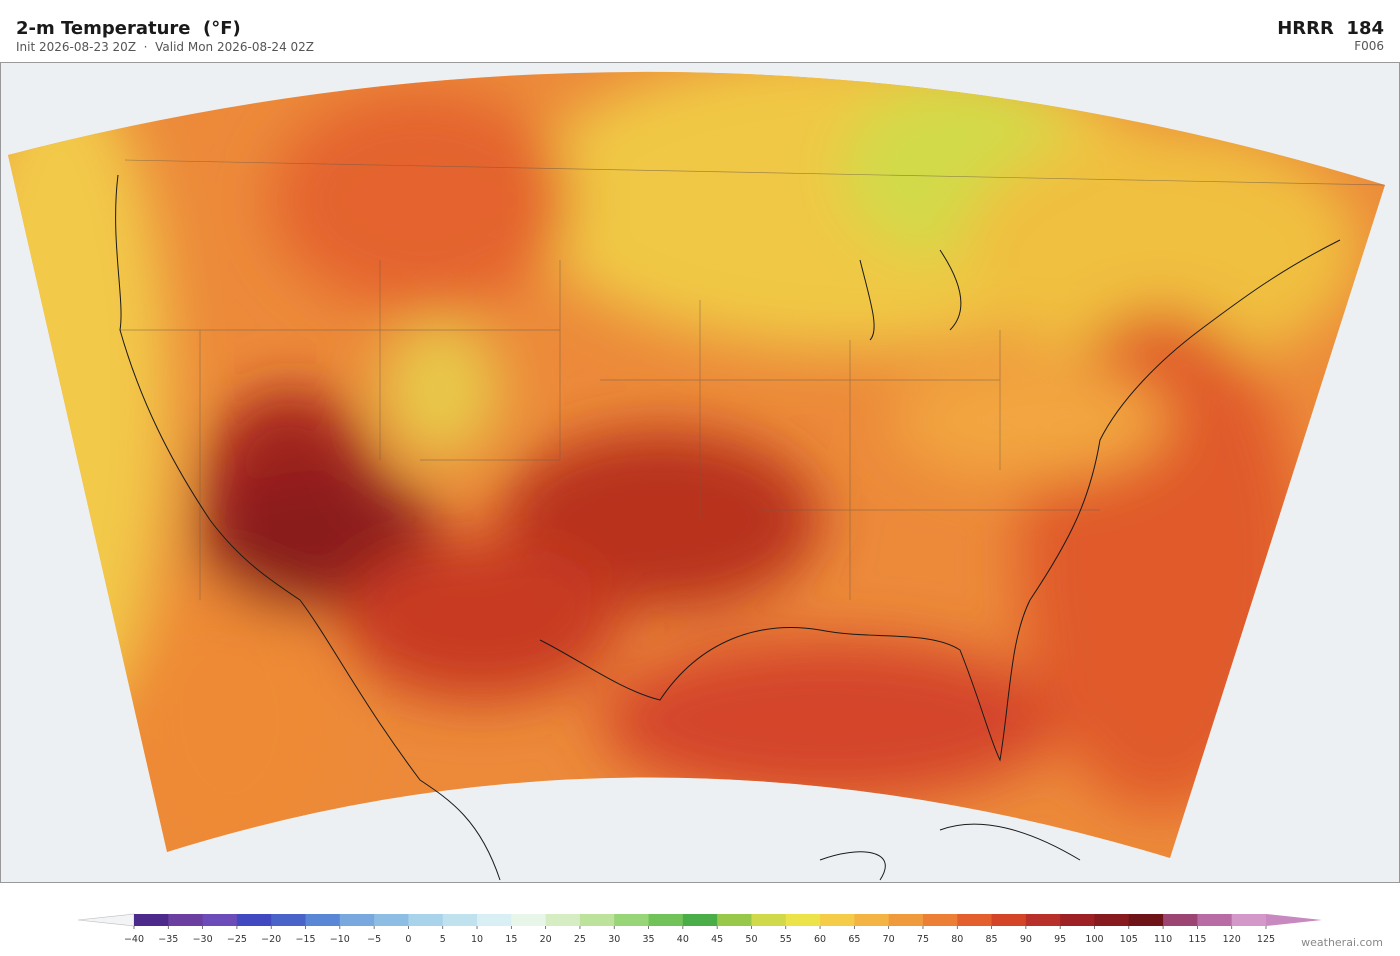 The height and width of the screenshot is (956, 1400). I want to click on colorbar-tick-label: 120, so click(1232, 939).